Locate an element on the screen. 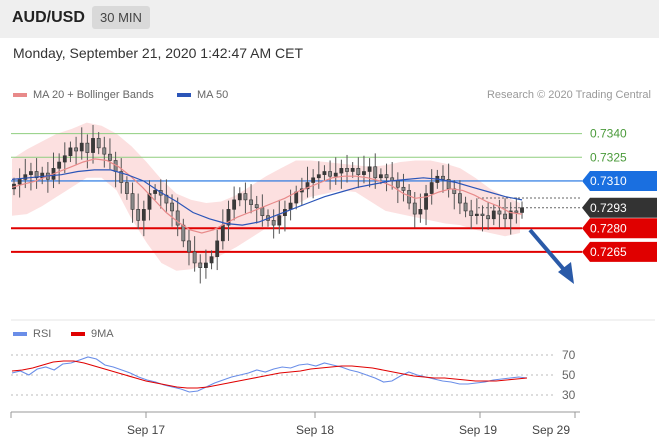 The width and height of the screenshot is (659, 442). chart-header: AUD/USD 30 MIN is located at coordinates (329, 19).